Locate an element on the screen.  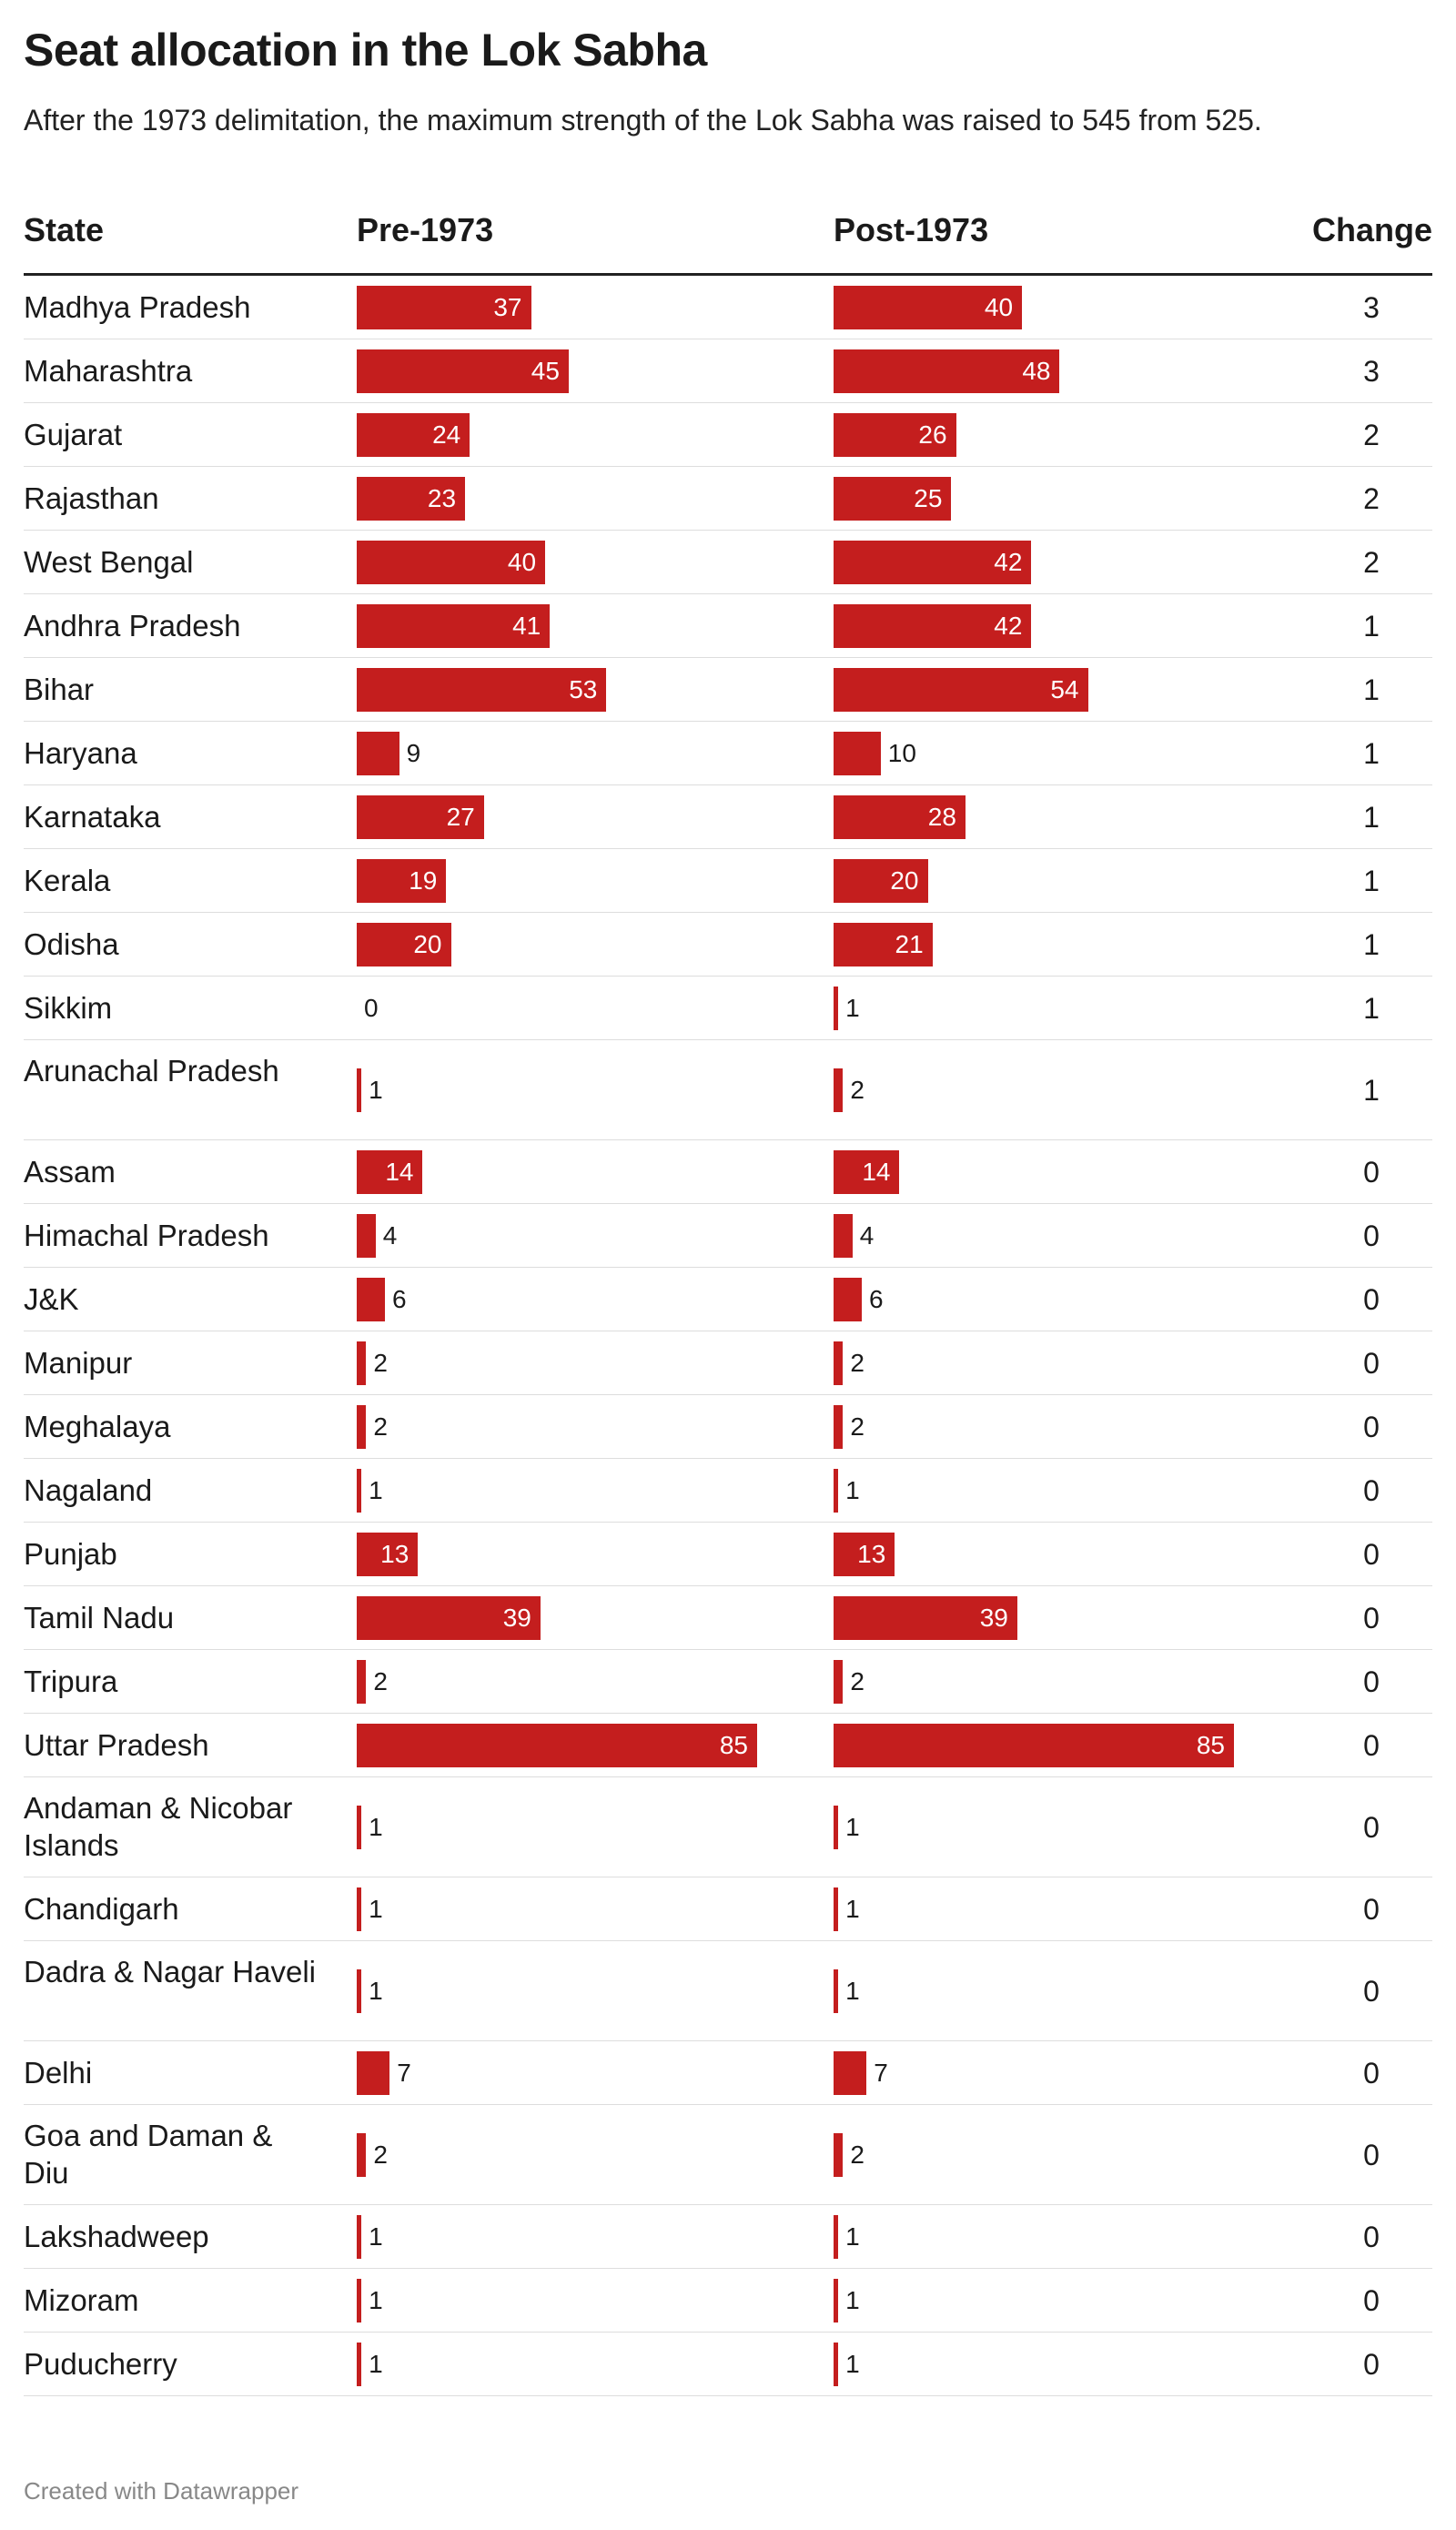
post-1973-value-label: 21 is located at coordinates (910, 944).